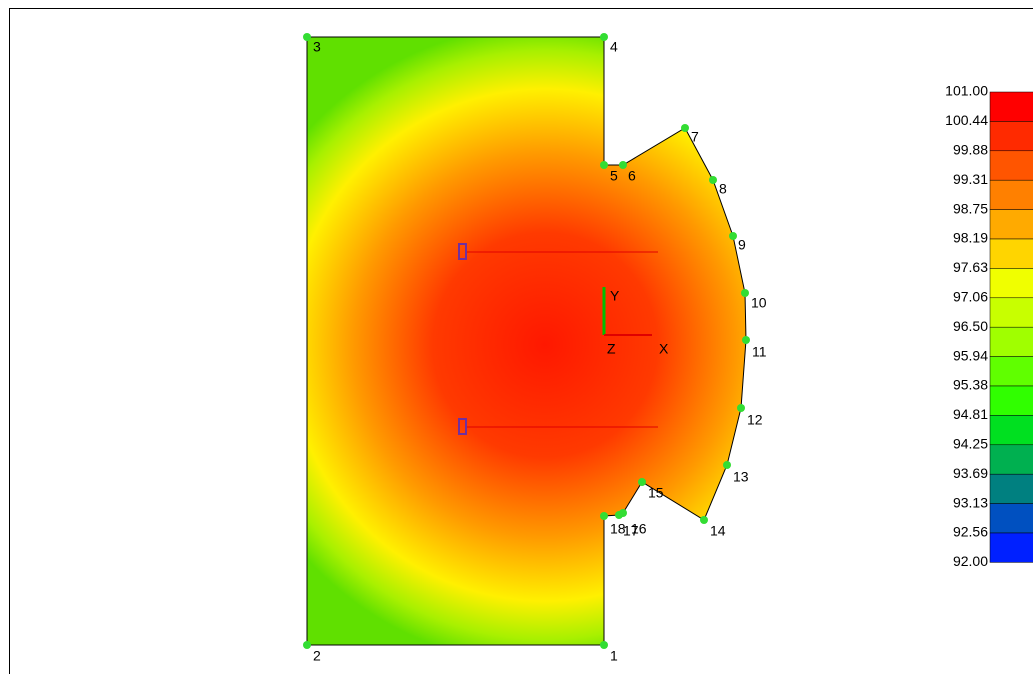 This screenshot has height=674, width=1033. Describe the element at coordinates (723, 189) in the screenshot. I see `node-label: 8` at that location.